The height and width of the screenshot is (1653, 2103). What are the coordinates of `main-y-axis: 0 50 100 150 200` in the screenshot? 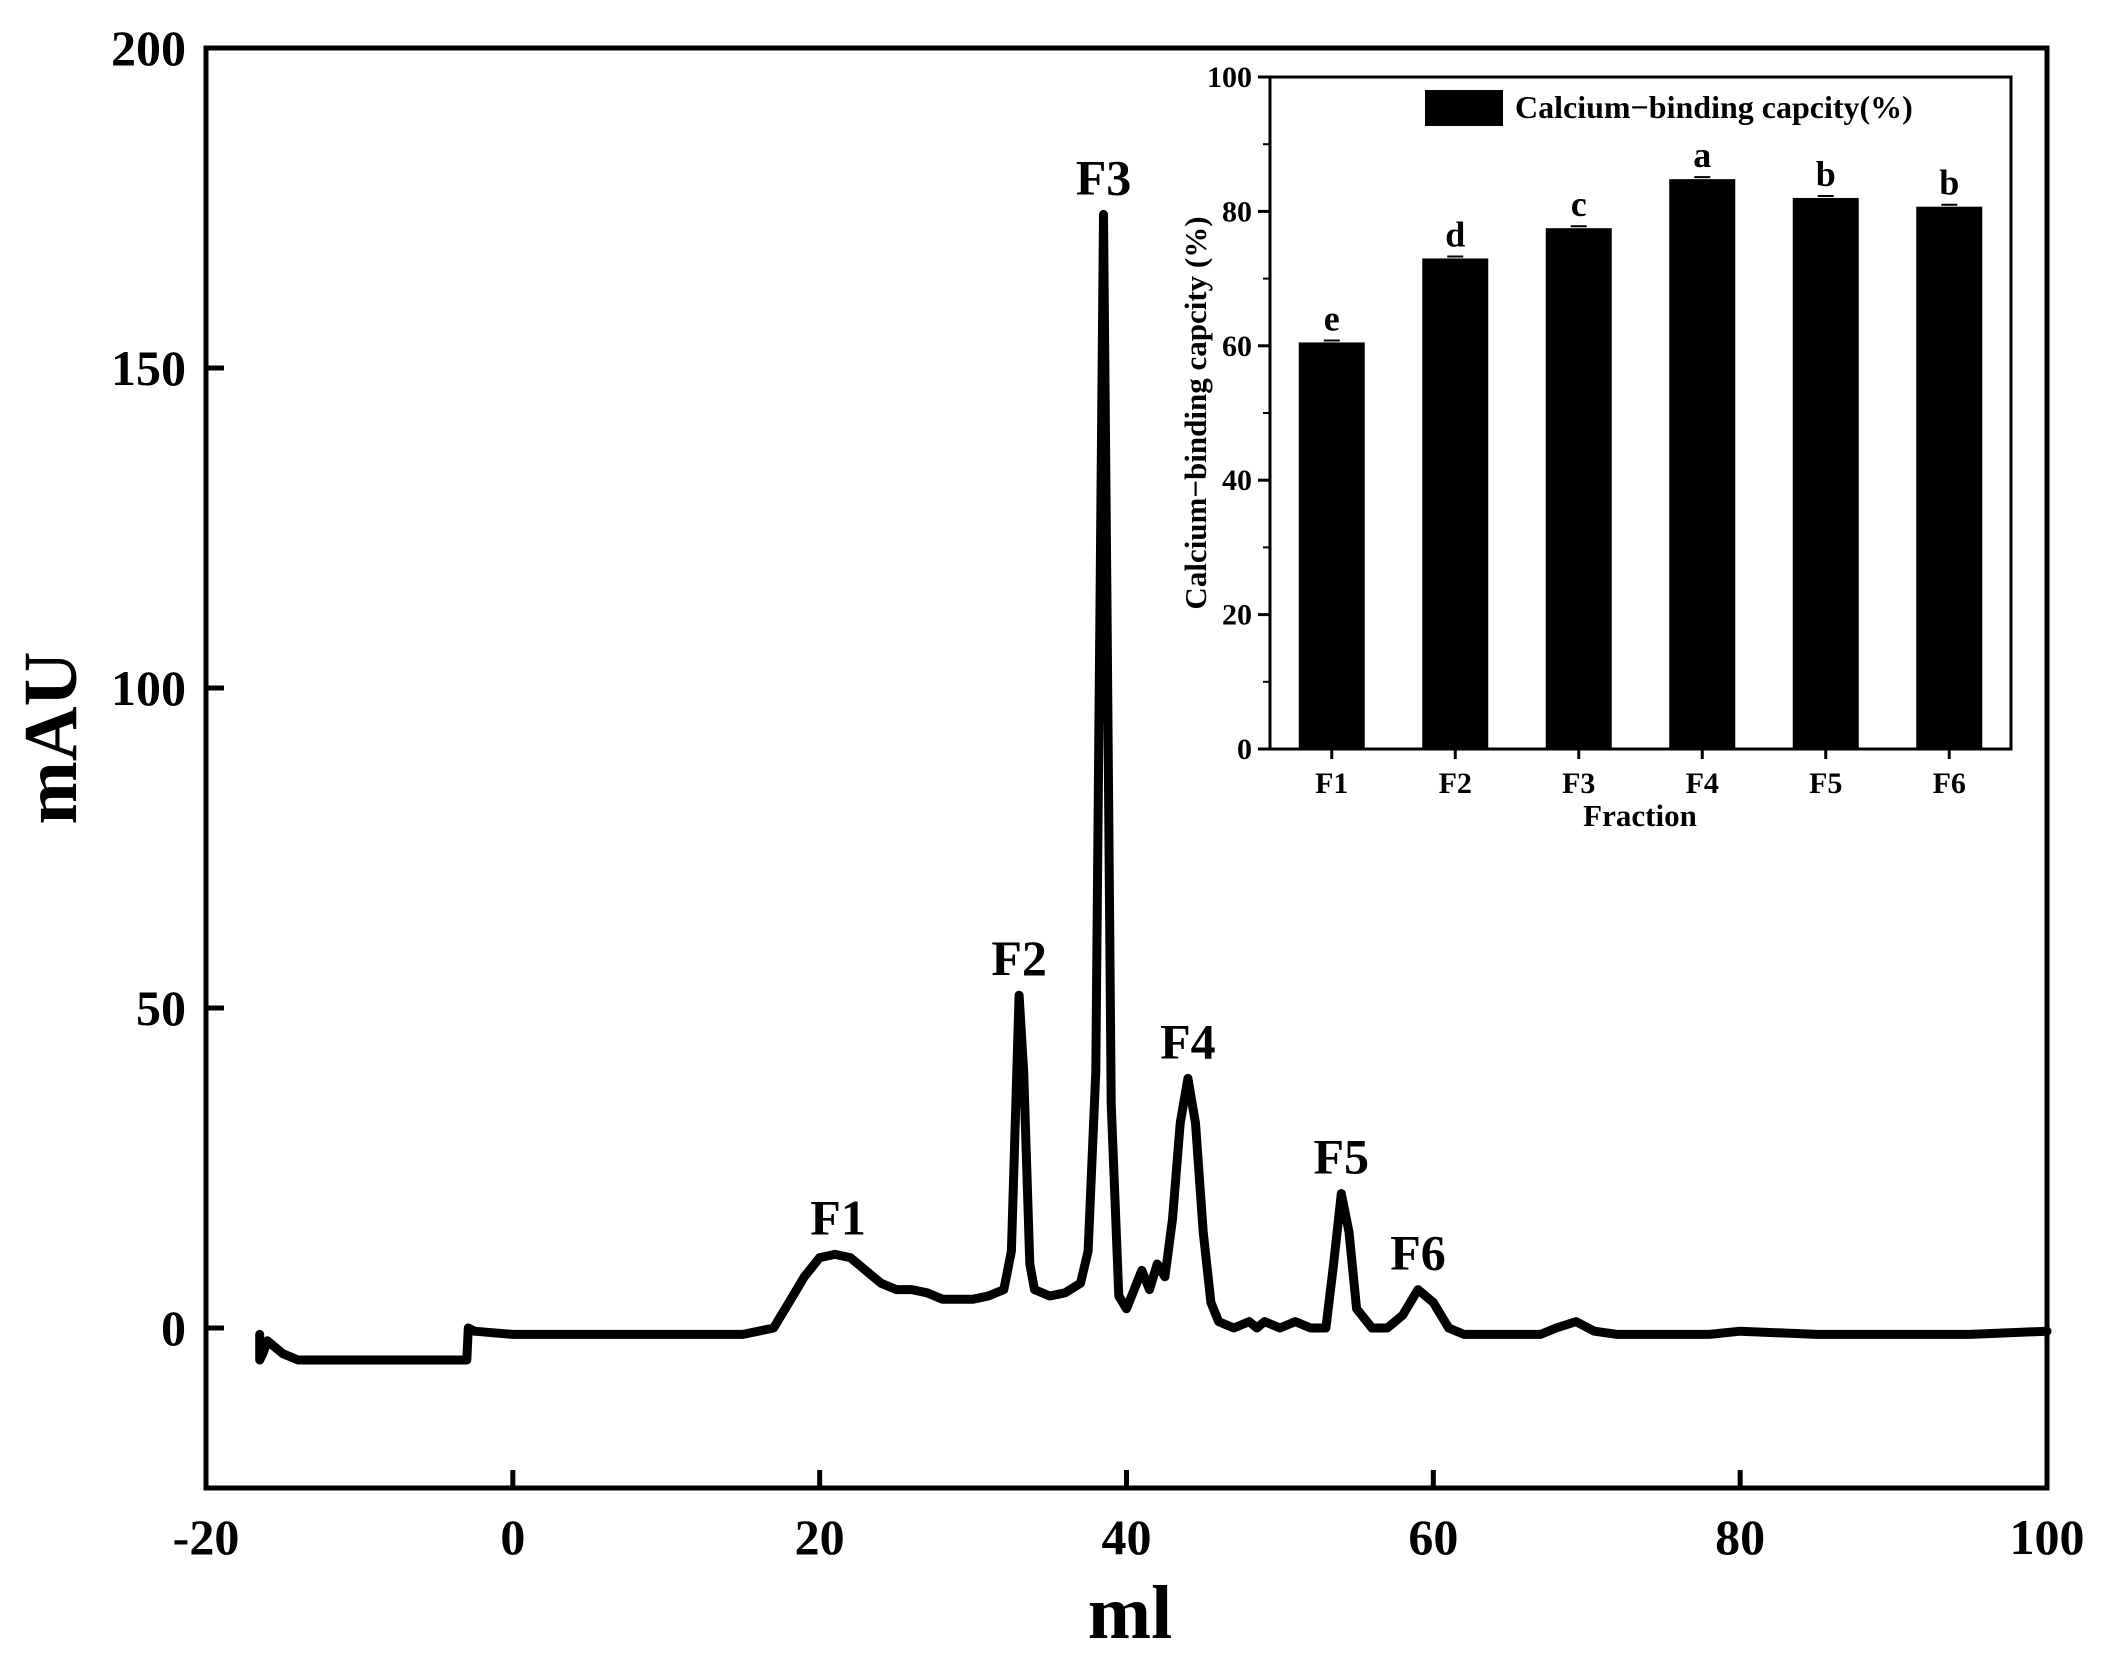 It's located at (167, 688).